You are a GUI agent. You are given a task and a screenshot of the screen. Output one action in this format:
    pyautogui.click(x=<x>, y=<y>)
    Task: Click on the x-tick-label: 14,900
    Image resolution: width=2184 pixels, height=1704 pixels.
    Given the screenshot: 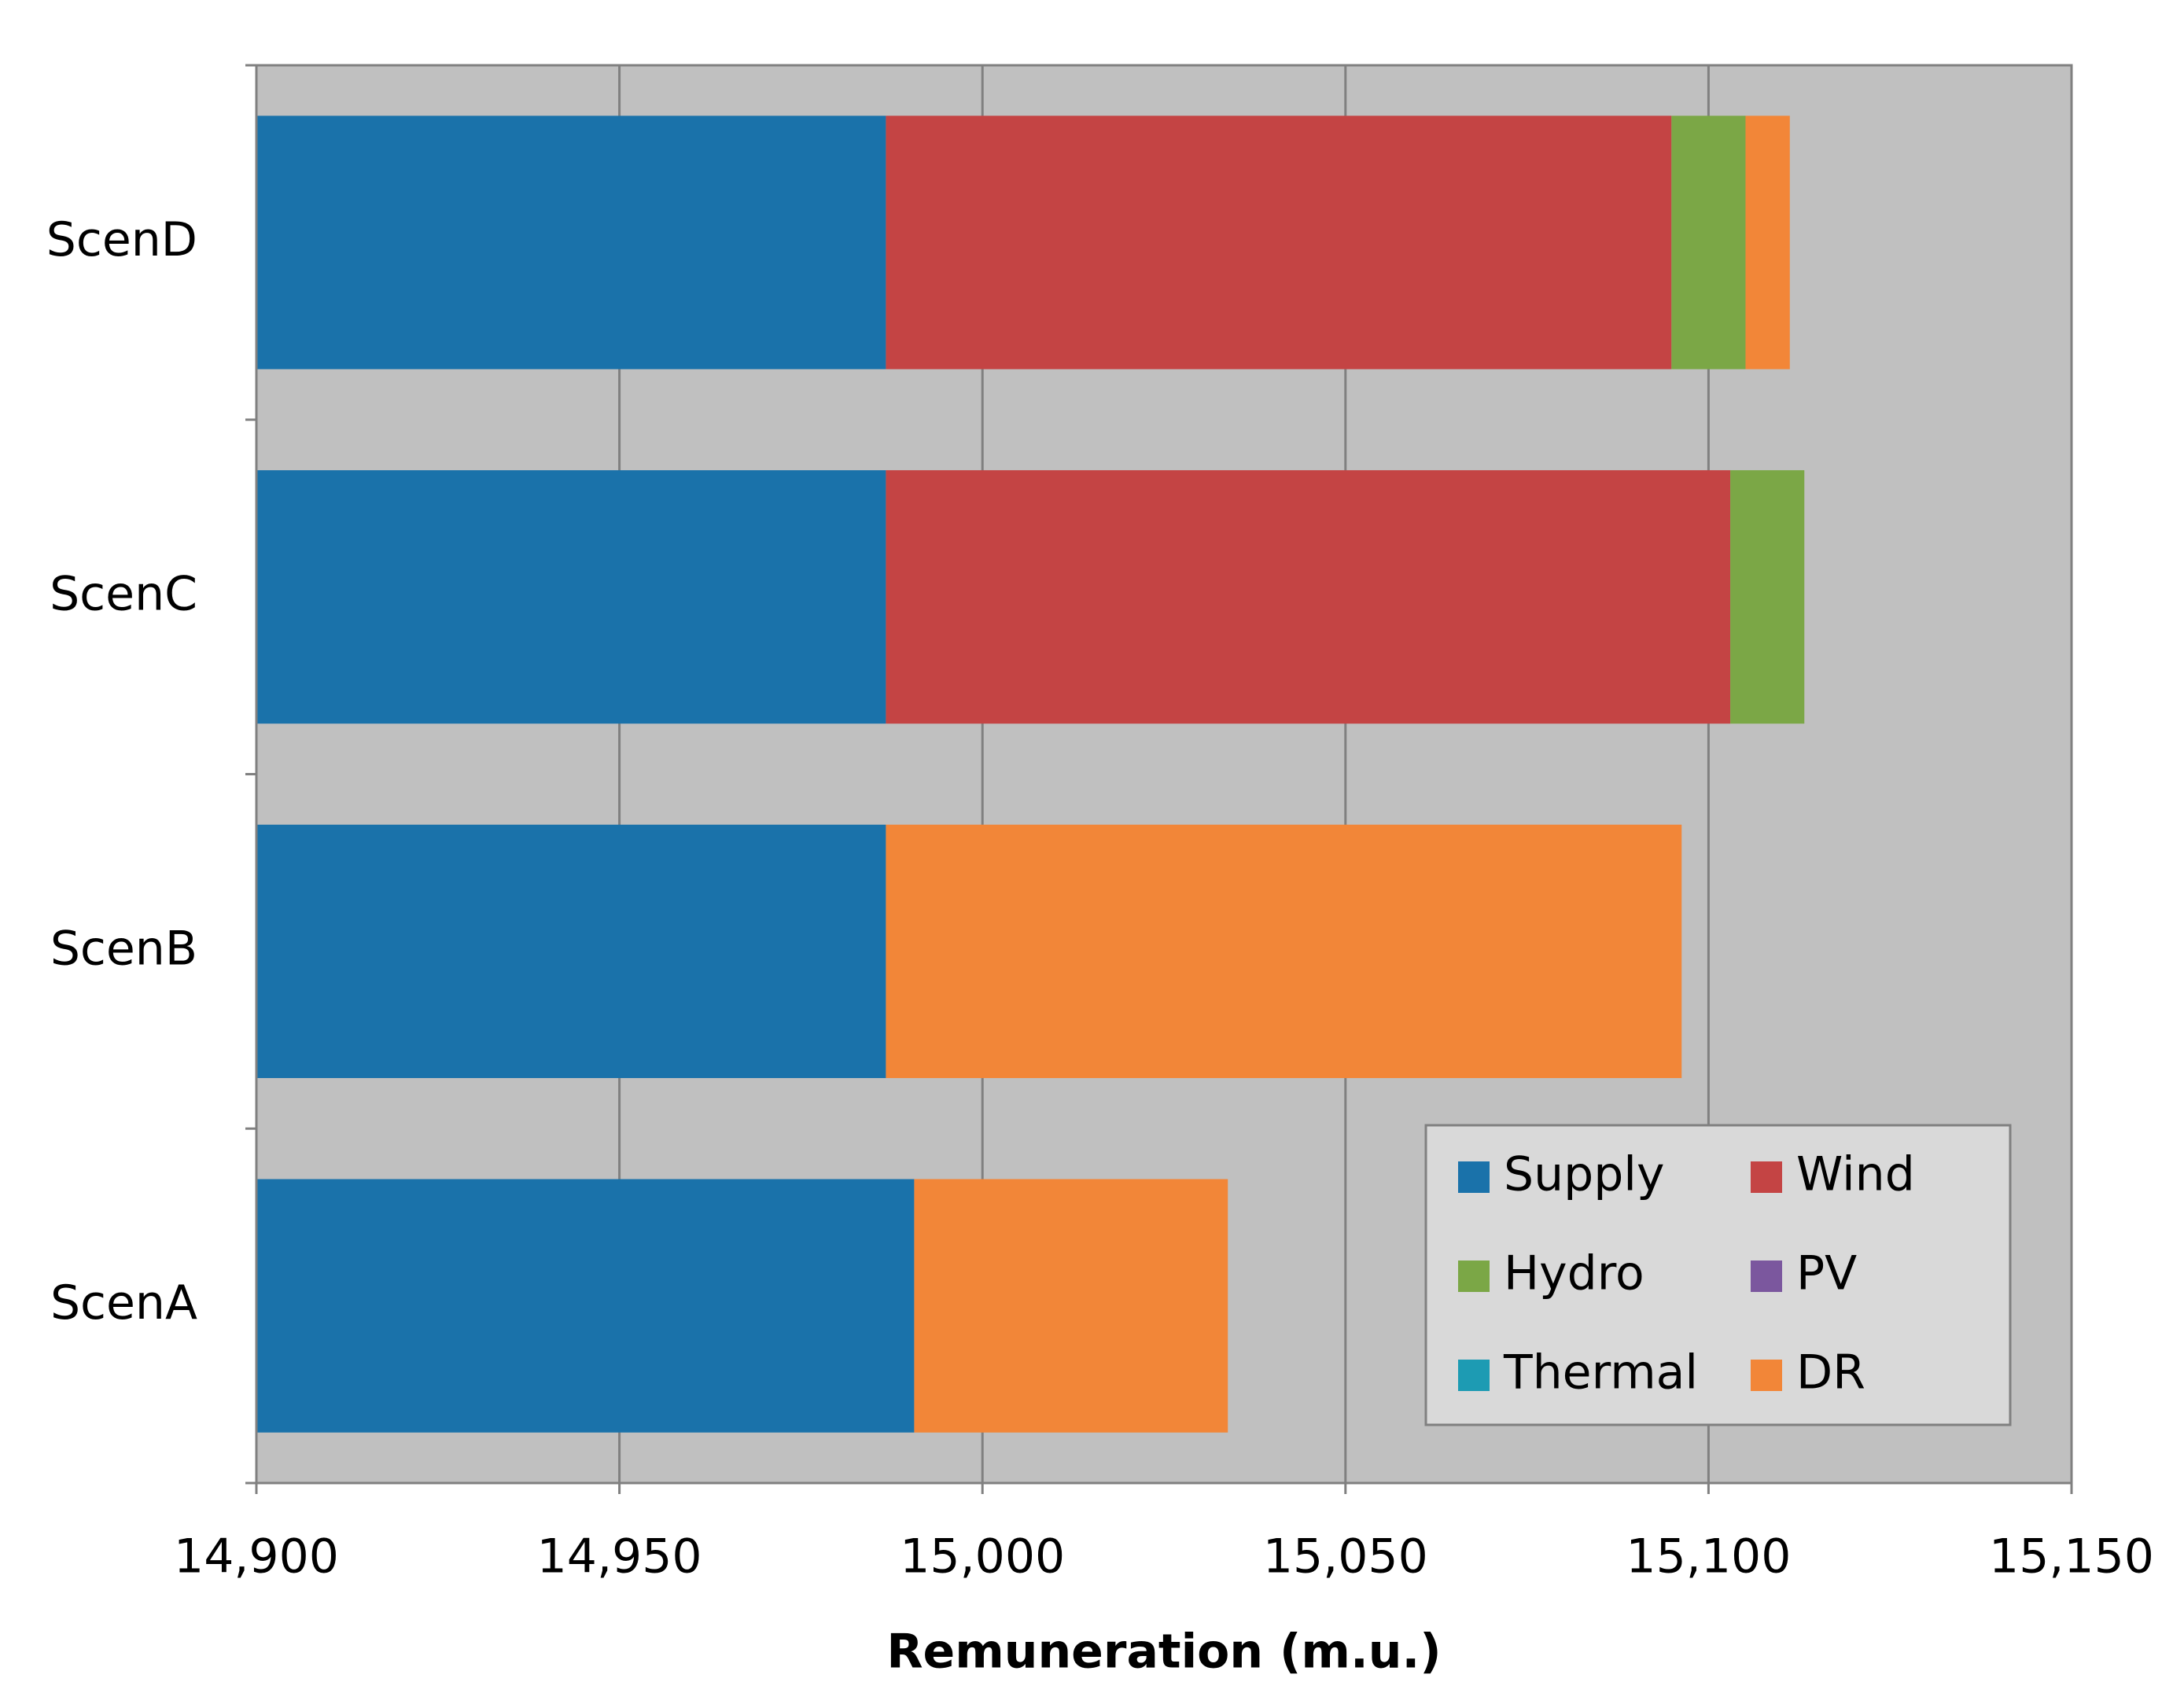 What is the action you would take?
    pyautogui.click(x=256, y=1556)
    